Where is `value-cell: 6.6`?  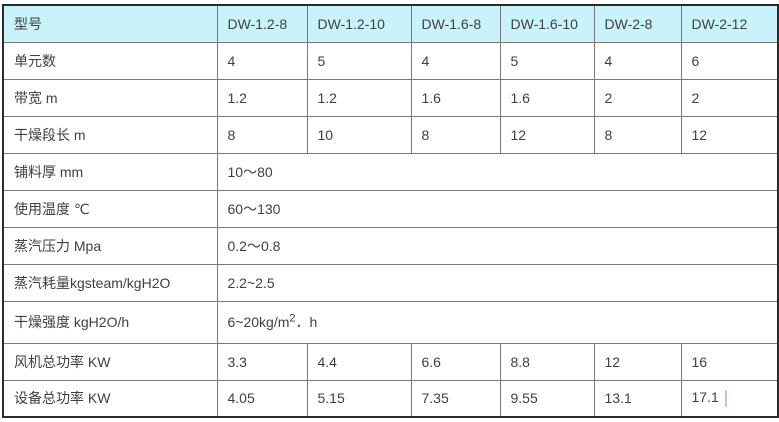
value-cell: 6.6 is located at coordinates (455, 361).